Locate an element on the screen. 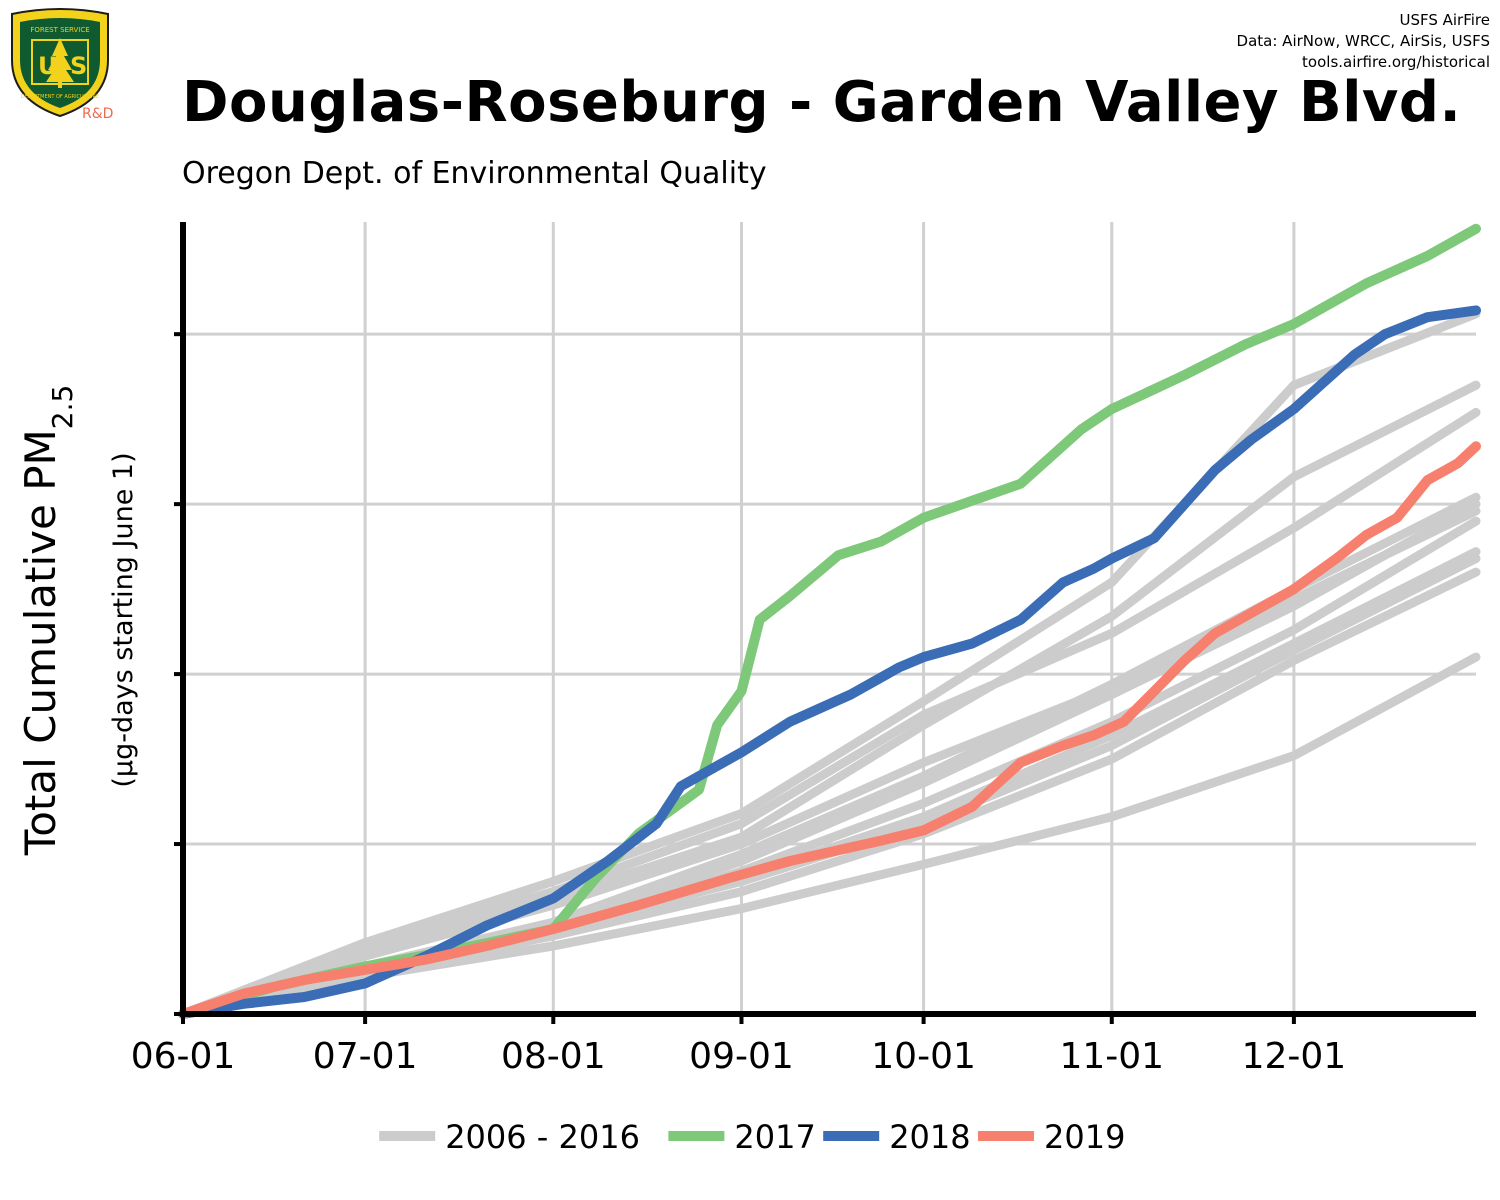 Image resolution: width=1500 pixels, height=1200 pixels. x-tick-label-12-01: 12-01 is located at coordinates (1294, 1056).